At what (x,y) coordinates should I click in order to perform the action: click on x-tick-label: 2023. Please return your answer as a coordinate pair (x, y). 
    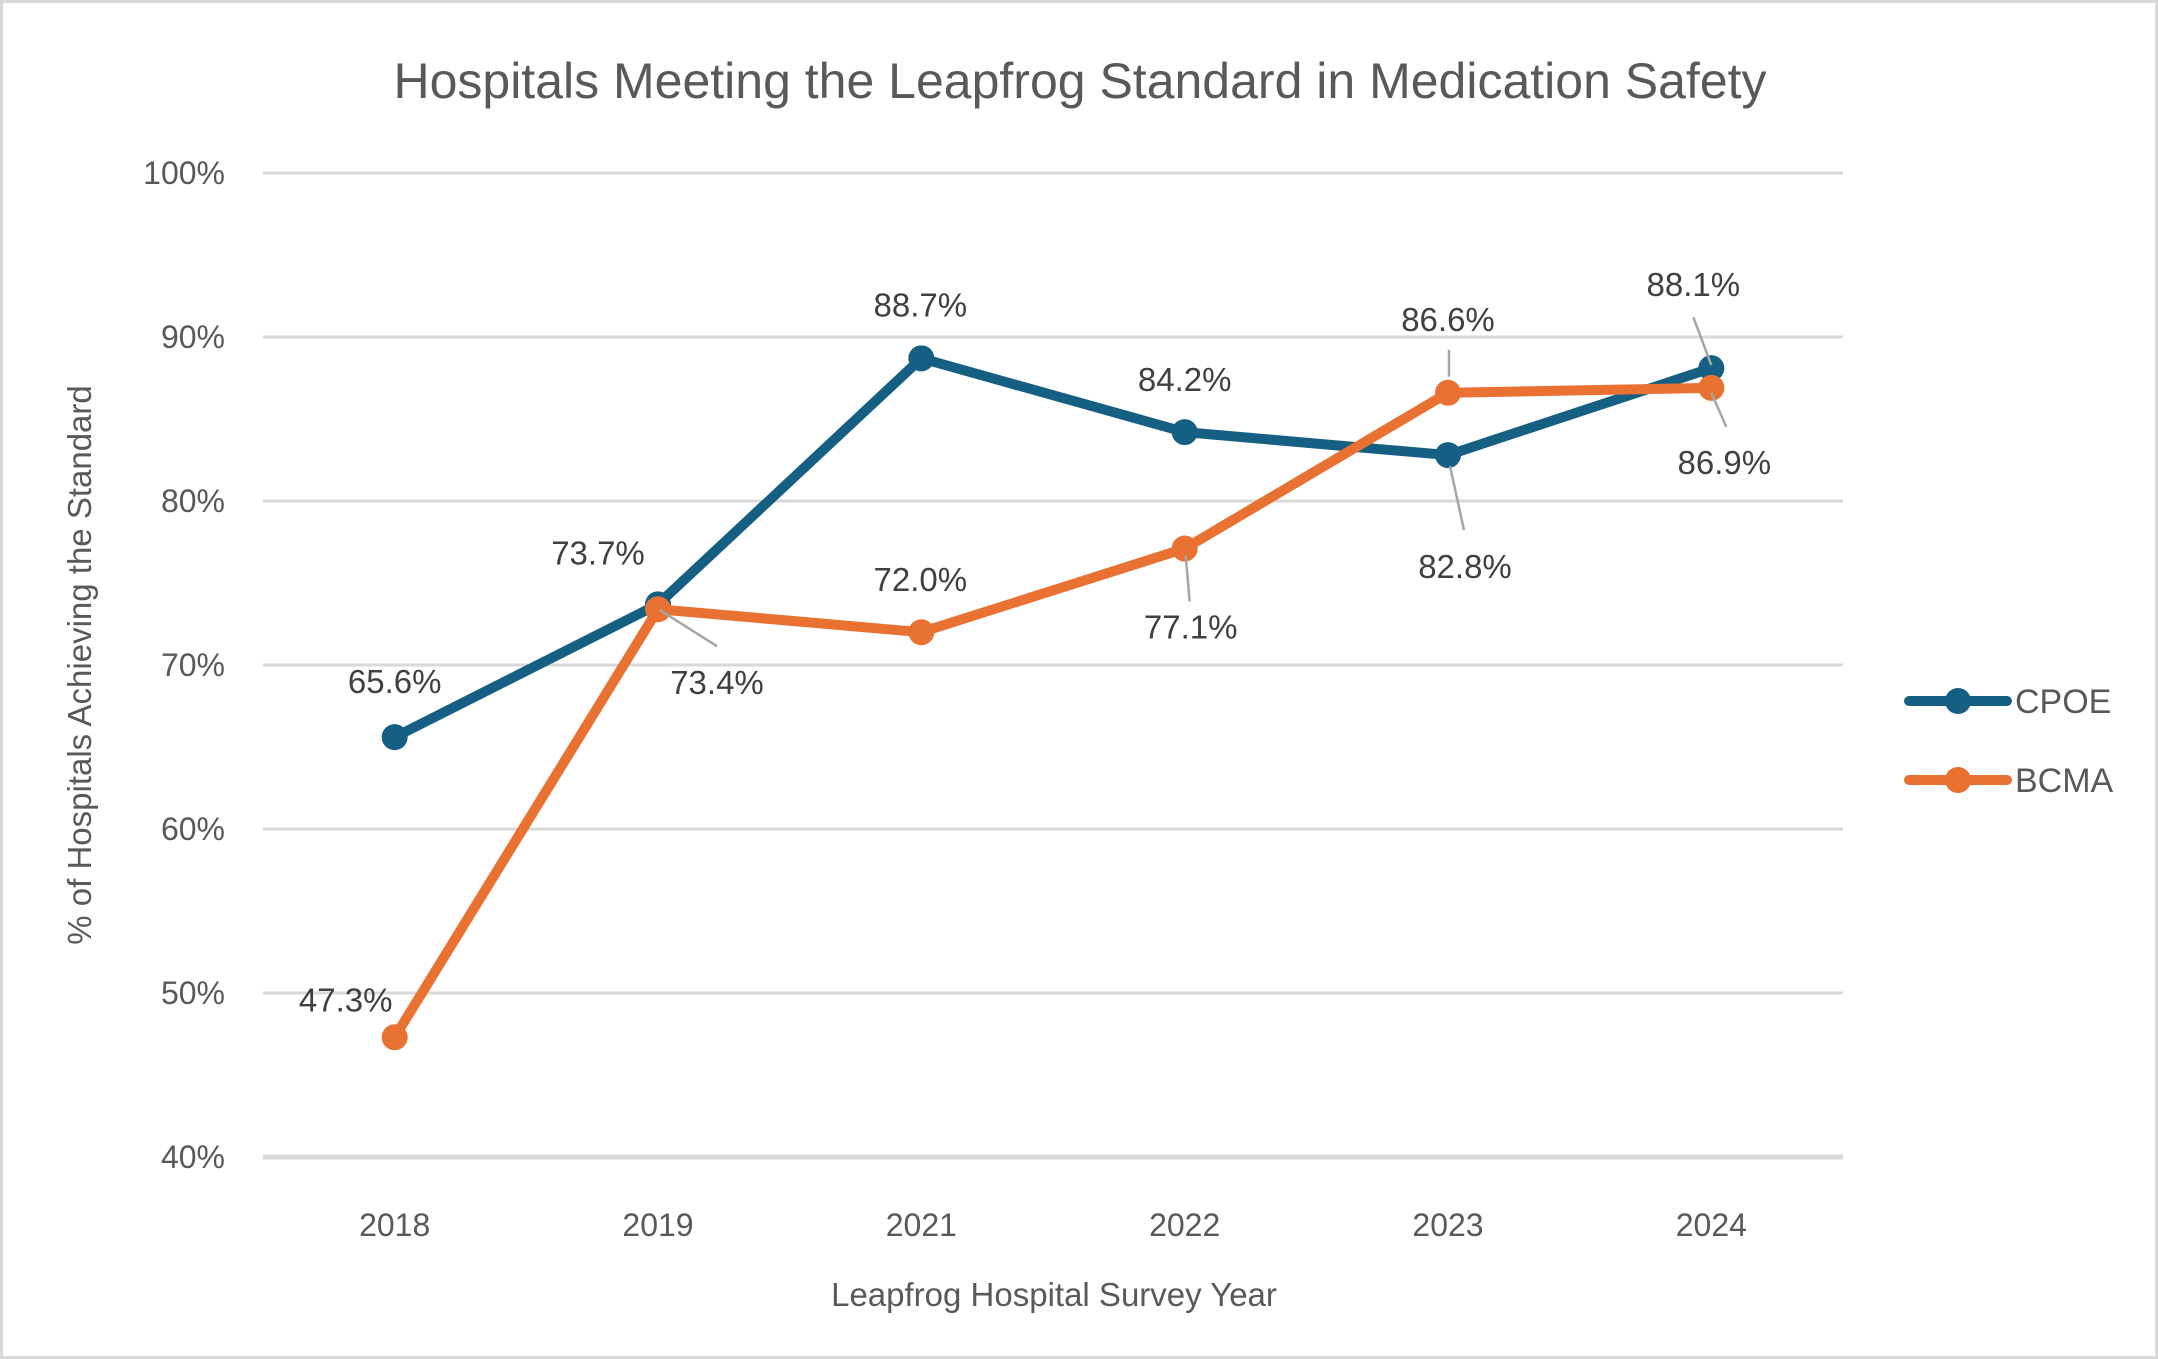
    Looking at the image, I should click on (1447, 1225).